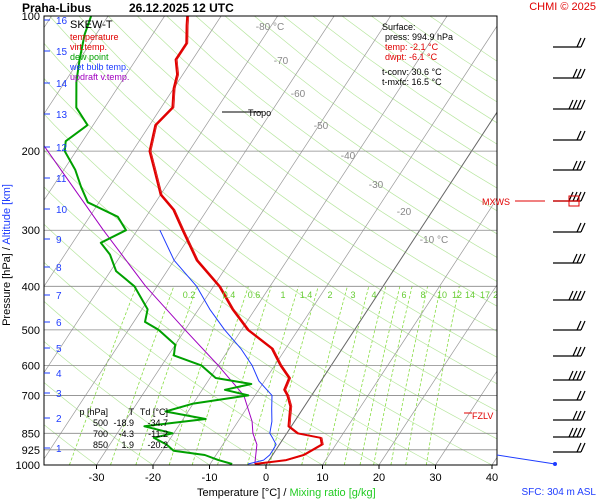 Image resolution: width=600 pixels, height=500 pixels. I want to click on table-cell: 700, so click(100, 434).